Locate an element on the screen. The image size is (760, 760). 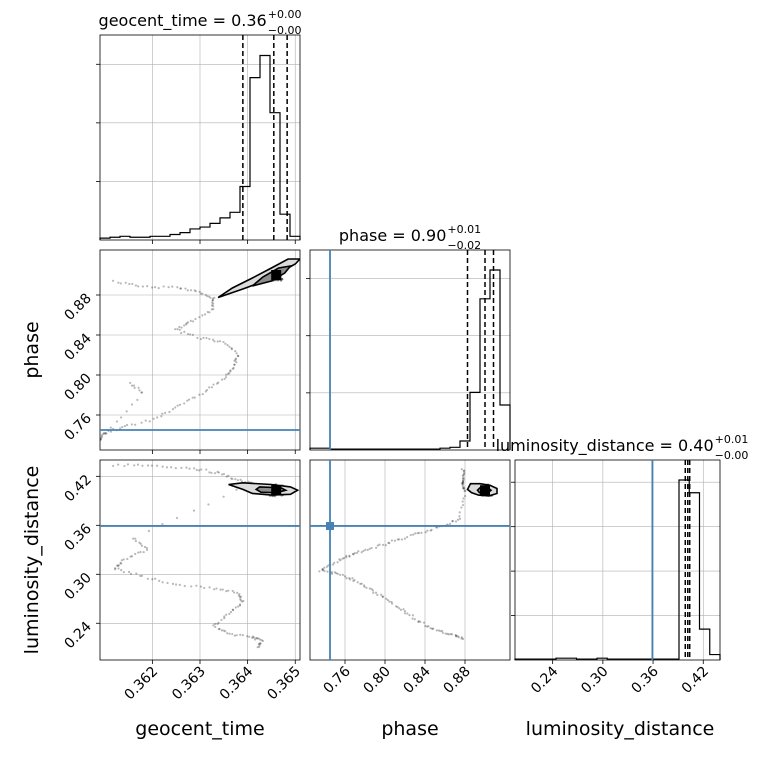
luminosity-distance-xtick-label-3: 0.42 is located at coordinates (695, 680).